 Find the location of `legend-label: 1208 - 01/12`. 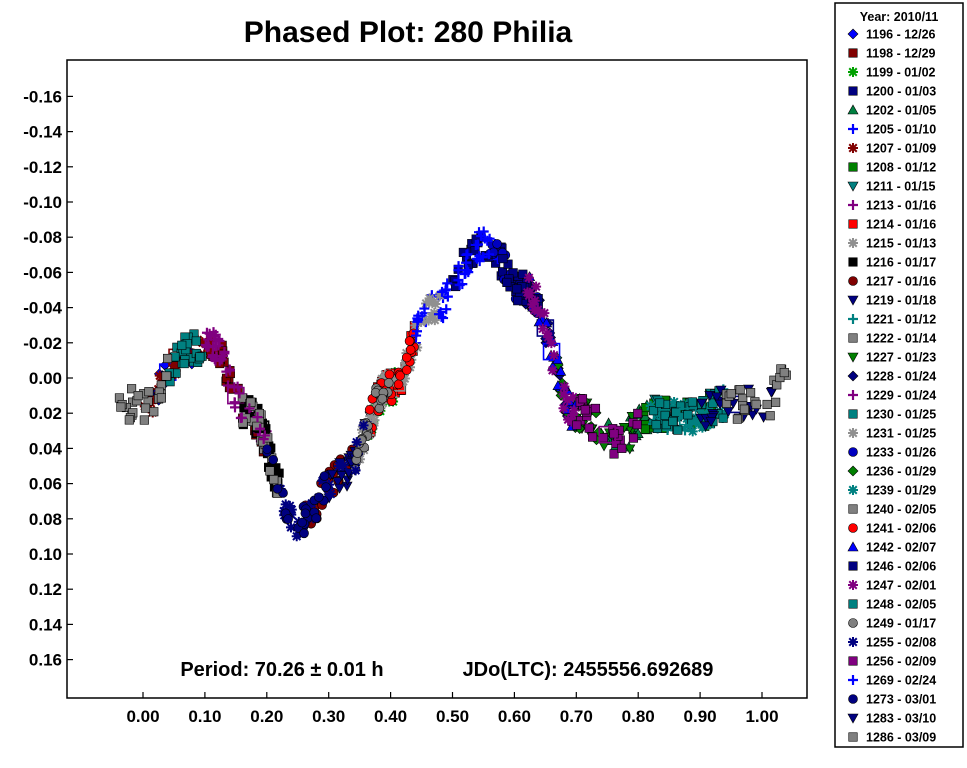

legend-label: 1208 - 01/12 is located at coordinates (901, 168).